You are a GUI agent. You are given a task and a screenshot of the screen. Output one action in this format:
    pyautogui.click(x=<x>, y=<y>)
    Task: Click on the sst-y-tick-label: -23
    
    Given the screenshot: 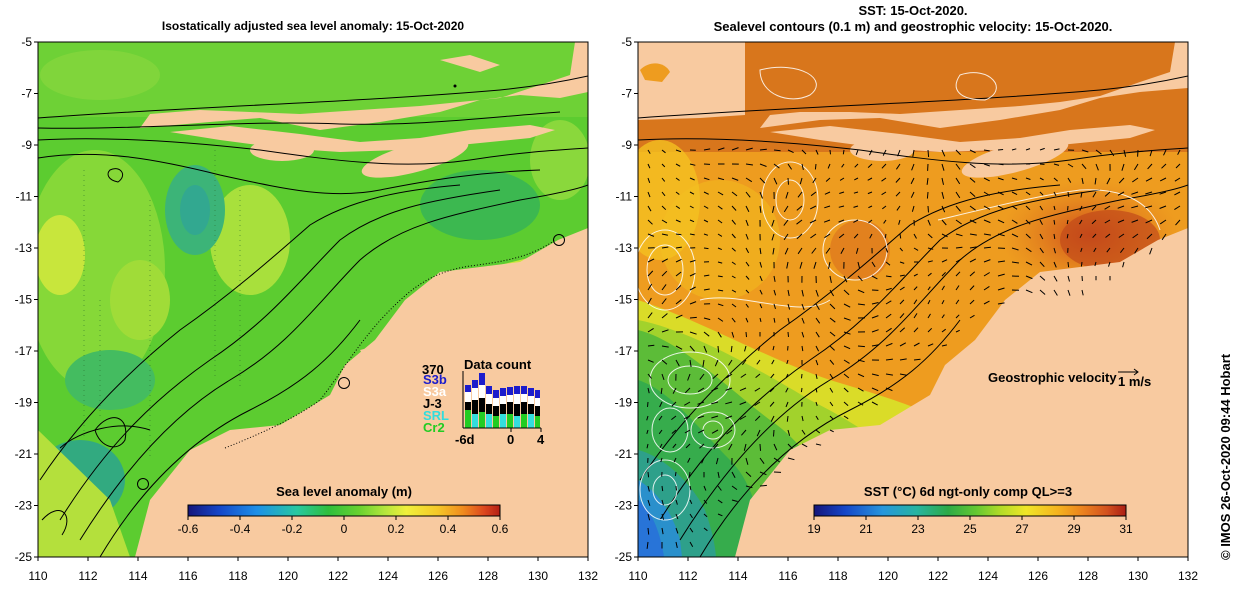 What is the action you would take?
    pyautogui.click(x=624, y=506)
    